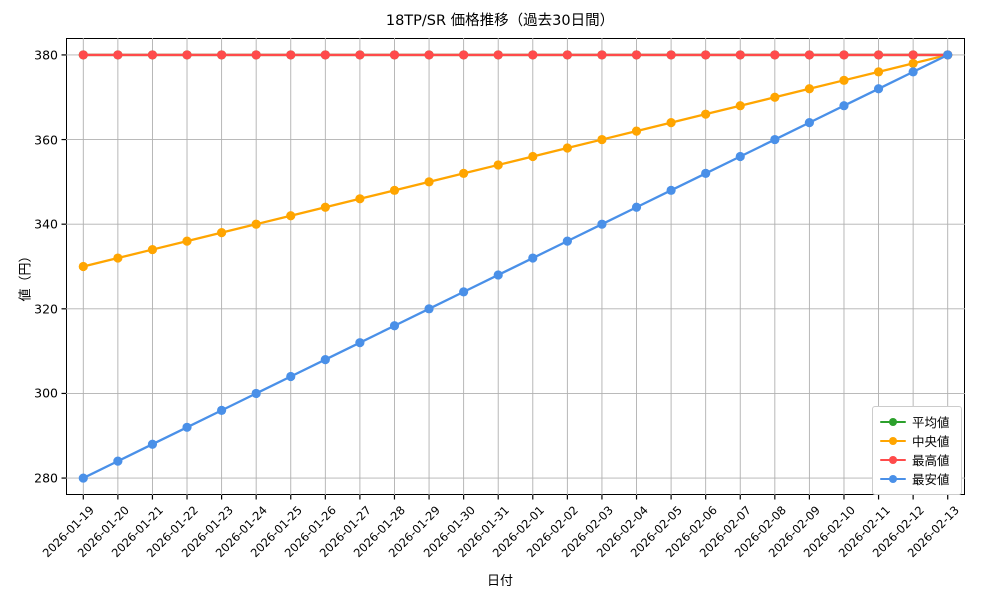 The height and width of the screenshot is (612, 1000). I want to click on legend-item-1: 中央値, so click(917, 440).